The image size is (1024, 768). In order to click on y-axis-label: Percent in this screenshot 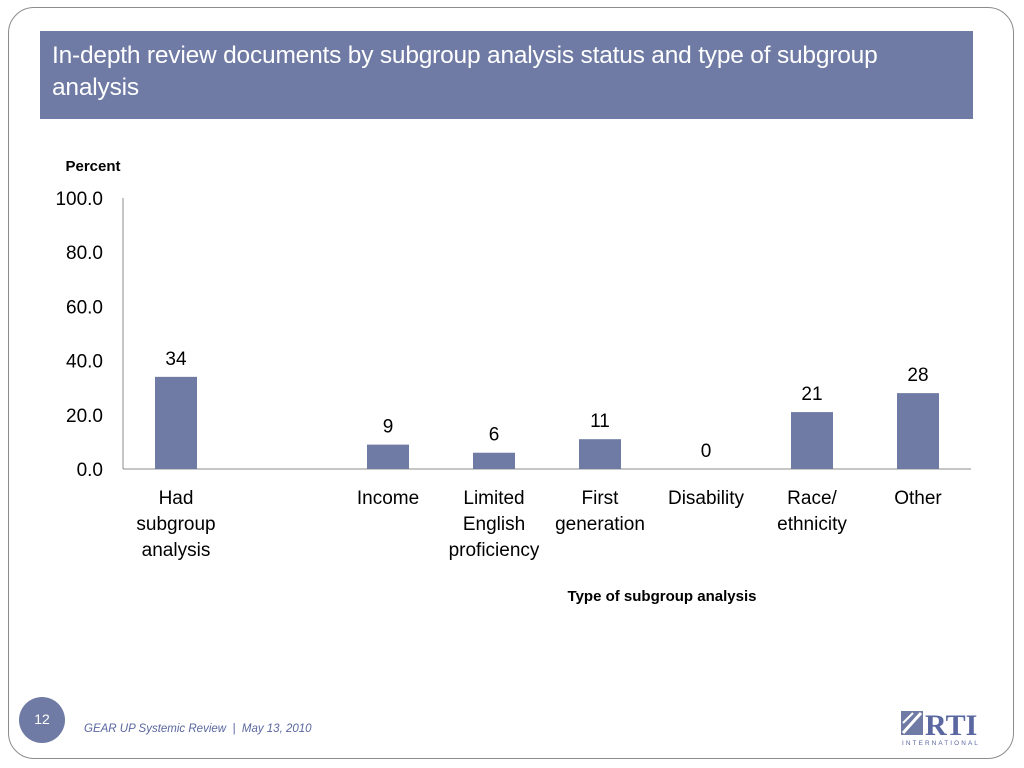, I will do `click(92, 166)`.